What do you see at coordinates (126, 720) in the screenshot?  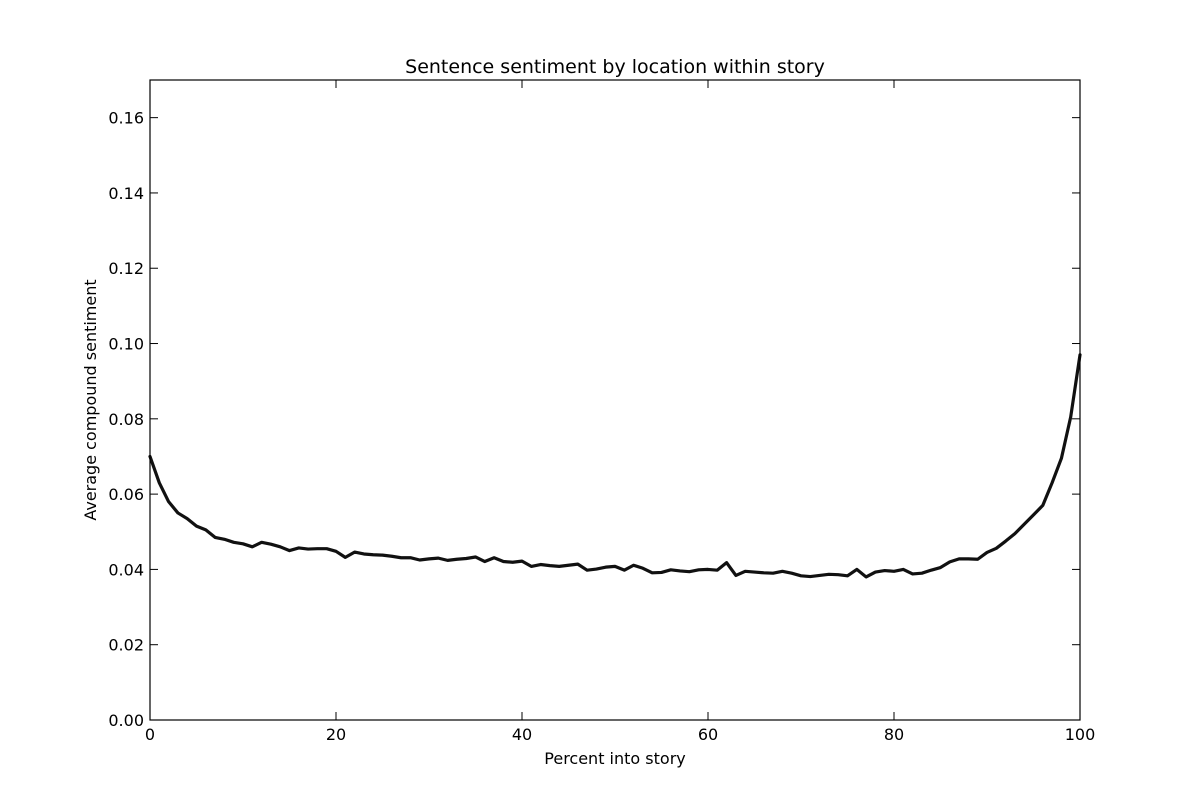 I see `y-tick-label: 0.00` at bounding box center [126, 720].